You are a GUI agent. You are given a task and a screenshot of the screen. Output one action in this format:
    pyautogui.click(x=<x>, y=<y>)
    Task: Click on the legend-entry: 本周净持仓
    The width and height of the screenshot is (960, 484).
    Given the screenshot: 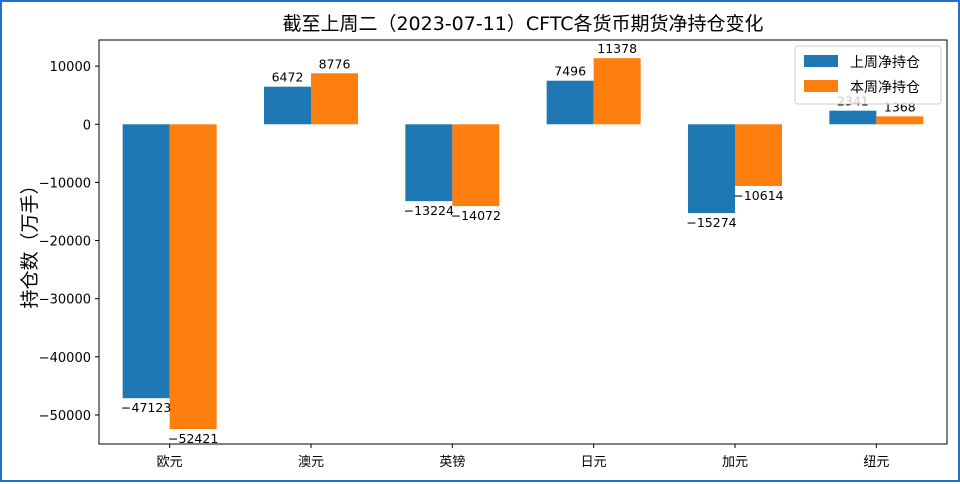 What is the action you would take?
    pyautogui.click(x=885, y=88)
    